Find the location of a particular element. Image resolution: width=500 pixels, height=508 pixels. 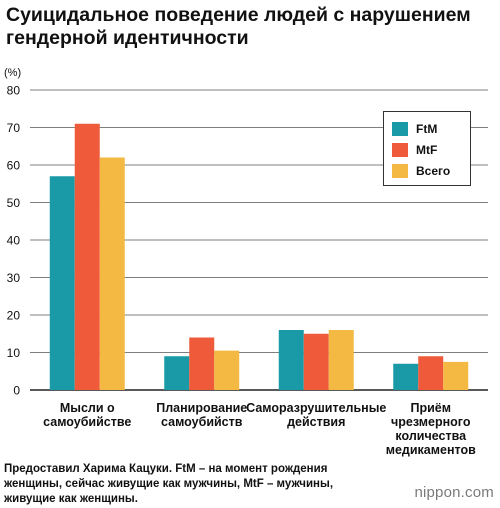

nippon-logo: nippon.com is located at coordinates (454, 492).